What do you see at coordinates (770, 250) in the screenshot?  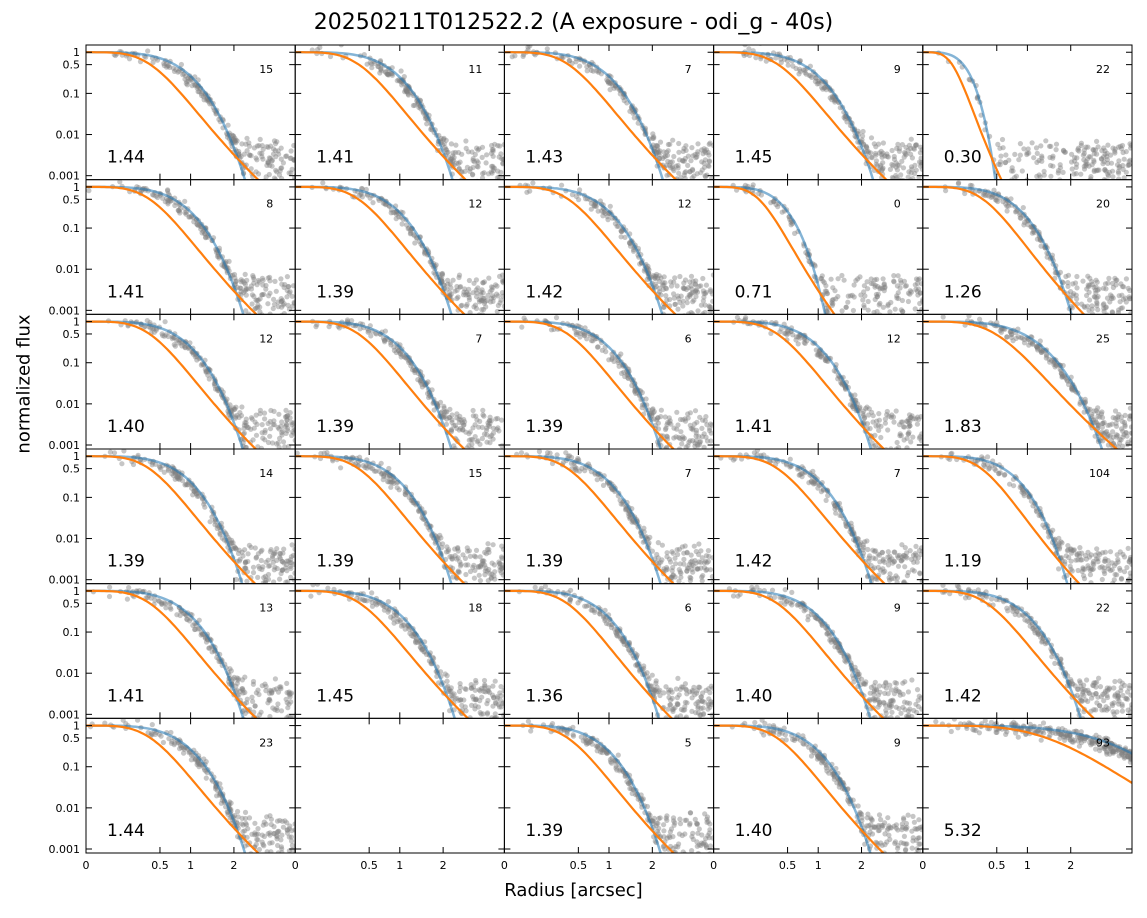 I see `gaussian-fit-line` at bounding box center [770, 250].